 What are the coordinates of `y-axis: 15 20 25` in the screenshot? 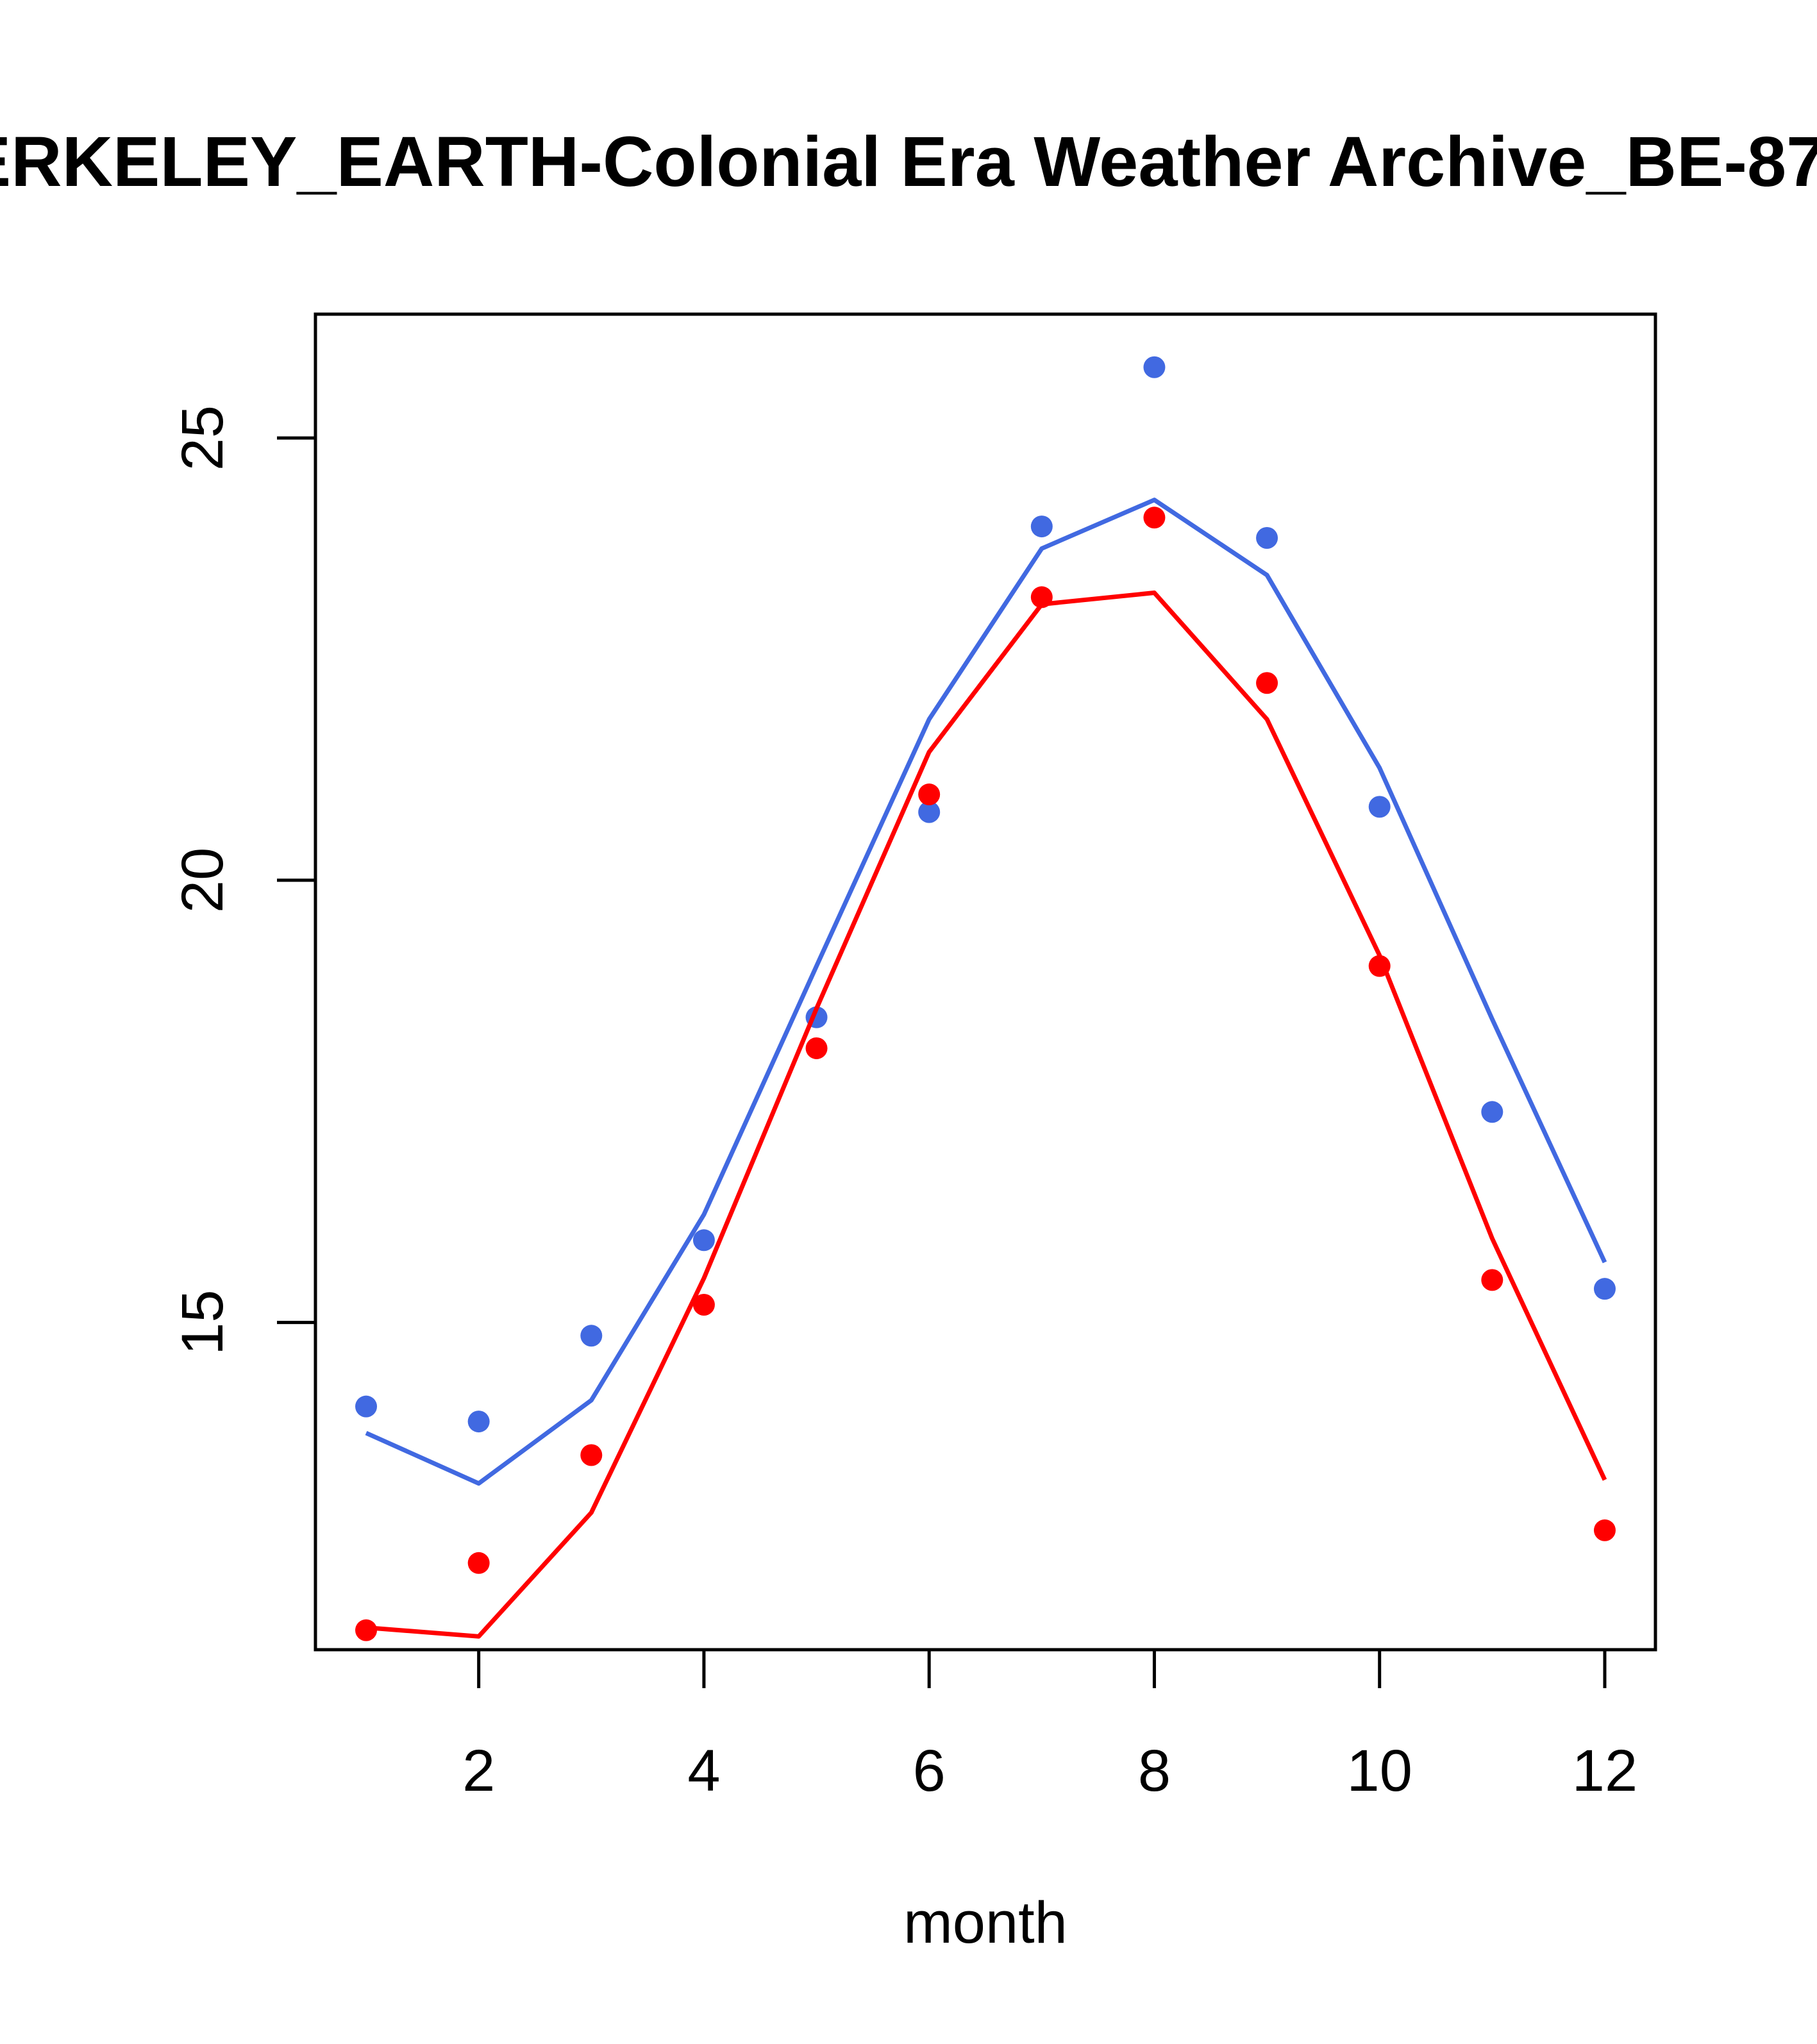 It's located at (243, 880).